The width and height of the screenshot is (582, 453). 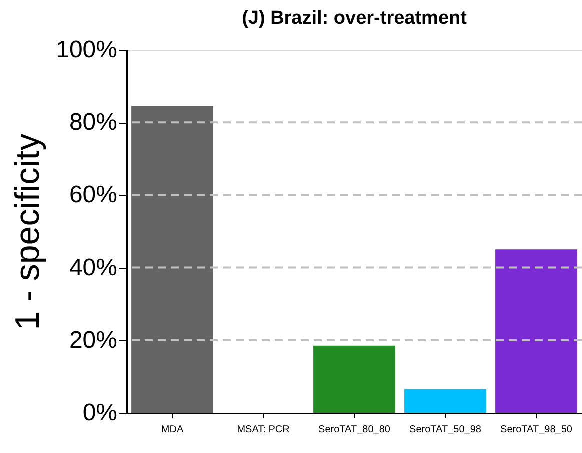 What do you see at coordinates (93, 340) in the screenshot?
I see `y-tick-label: 20%` at bounding box center [93, 340].